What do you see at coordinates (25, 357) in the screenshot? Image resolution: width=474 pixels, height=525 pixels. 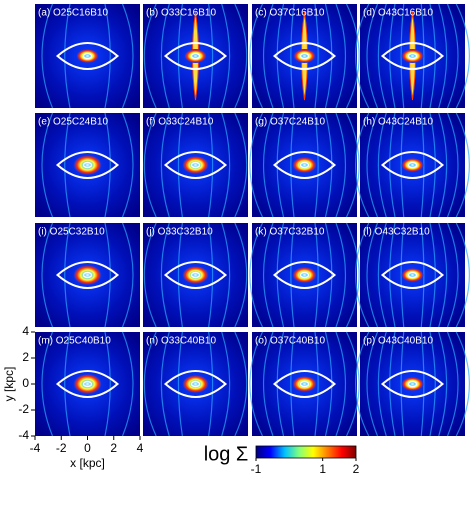 I see `y-tick-label: 2` at bounding box center [25, 357].